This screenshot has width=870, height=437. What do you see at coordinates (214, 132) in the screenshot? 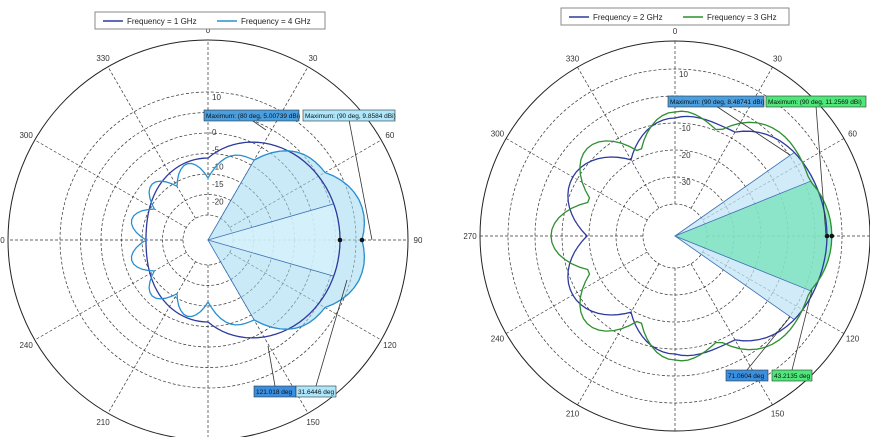
I see `radial-tick-label: 0` at bounding box center [214, 132].